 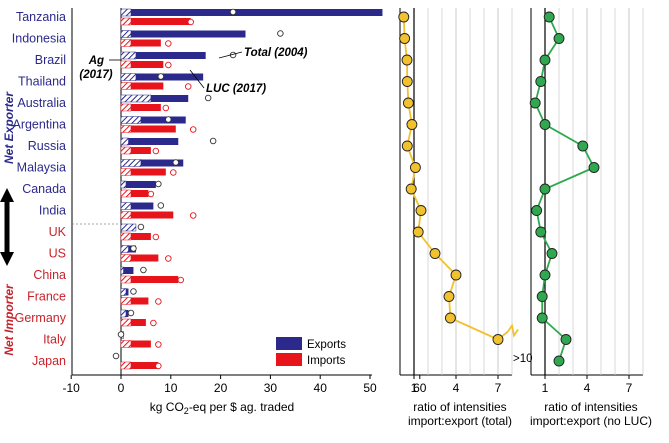 What do you see at coordinates (326, 345) in the screenshot?
I see `legend-exports-label: Exports` at bounding box center [326, 345].